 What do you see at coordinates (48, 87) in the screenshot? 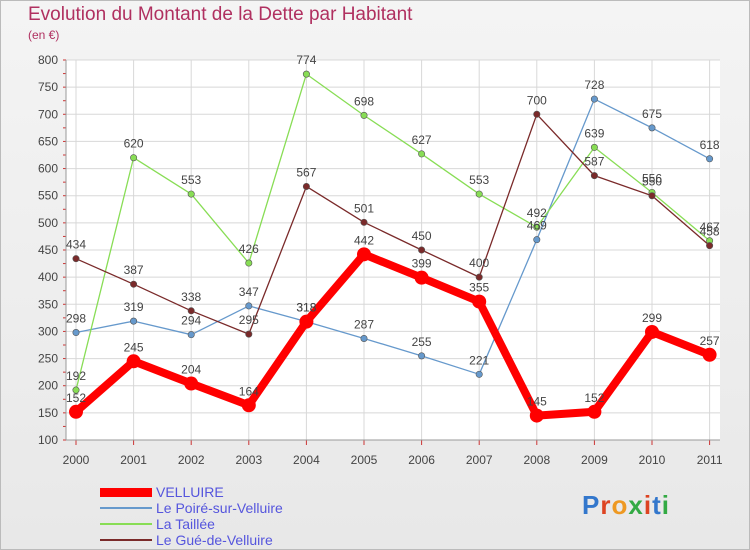
I see `y-tick-label: 750` at bounding box center [48, 87].